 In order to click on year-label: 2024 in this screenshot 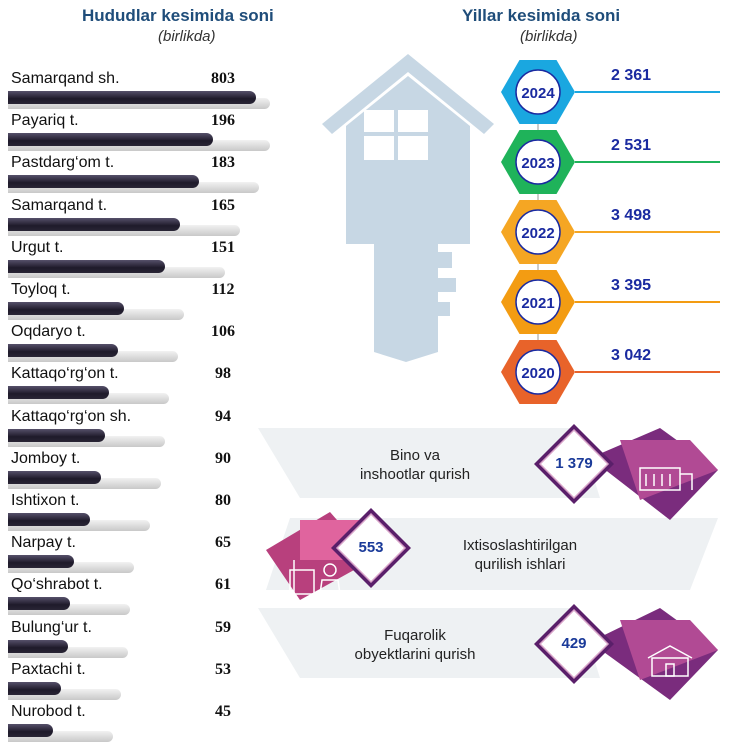, I will do `click(538, 93)`.